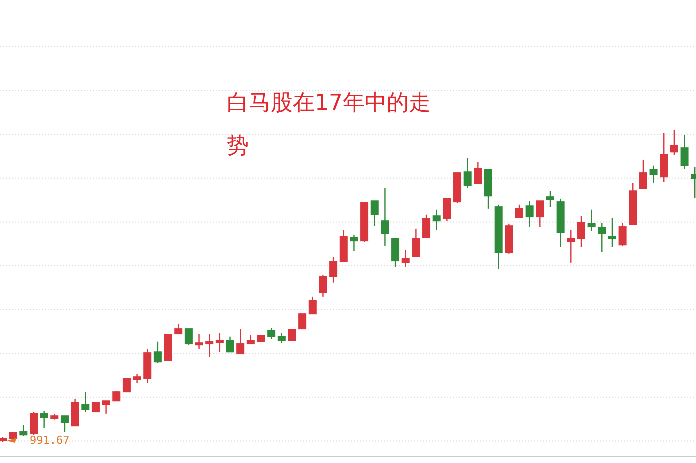 The image size is (696, 463). What do you see at coordinates (50, 440) in the screenshot?
I see `annotation: 991.67` at bounding box center [50, 440].